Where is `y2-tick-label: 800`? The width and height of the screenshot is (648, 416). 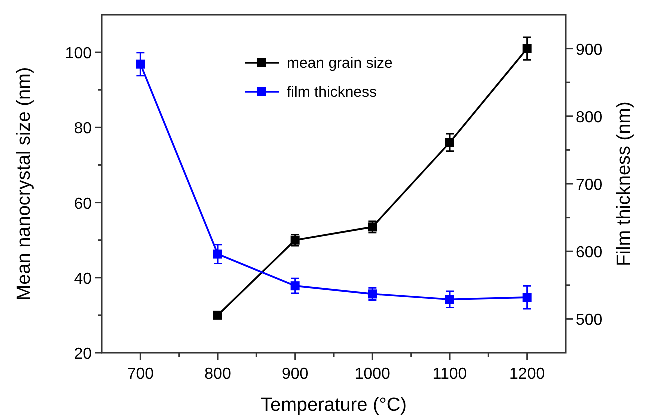
y2-tick-label: 800 is located at coordinates (589, 117).